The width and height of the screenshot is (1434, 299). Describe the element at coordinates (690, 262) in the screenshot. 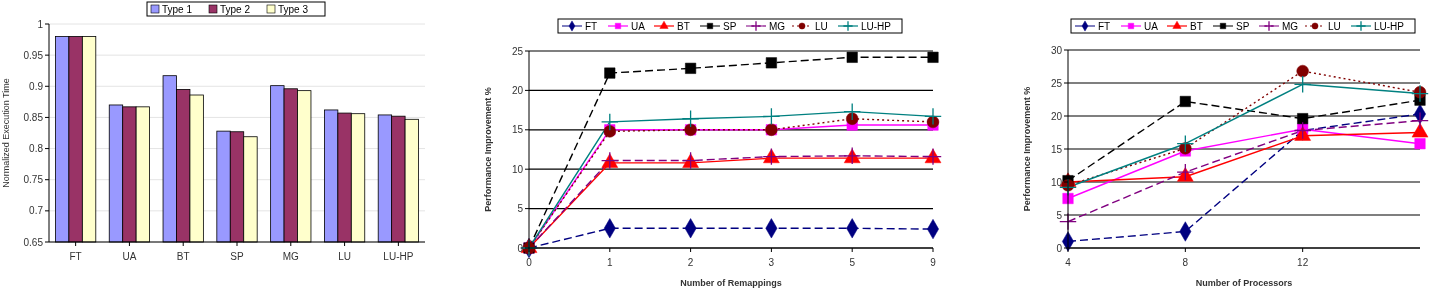

I see `x-tick-label: 2` at that location.